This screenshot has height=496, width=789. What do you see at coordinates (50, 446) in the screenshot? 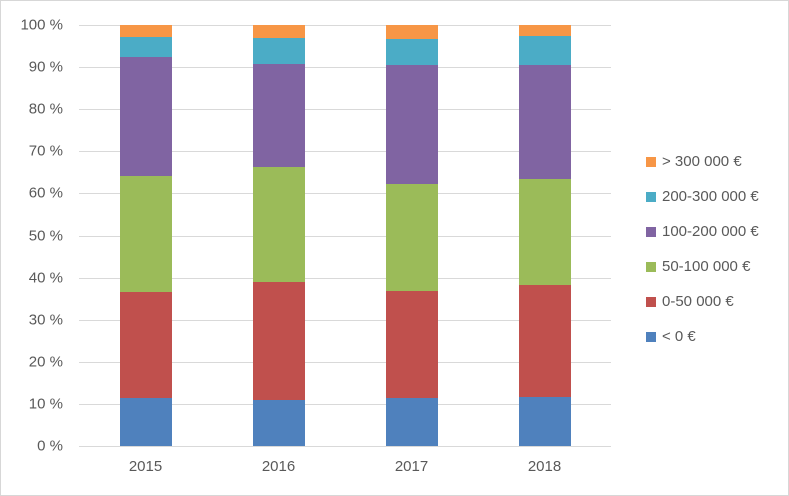
I see `y-tick-label: 0 %` at bounding box center [50, 446].